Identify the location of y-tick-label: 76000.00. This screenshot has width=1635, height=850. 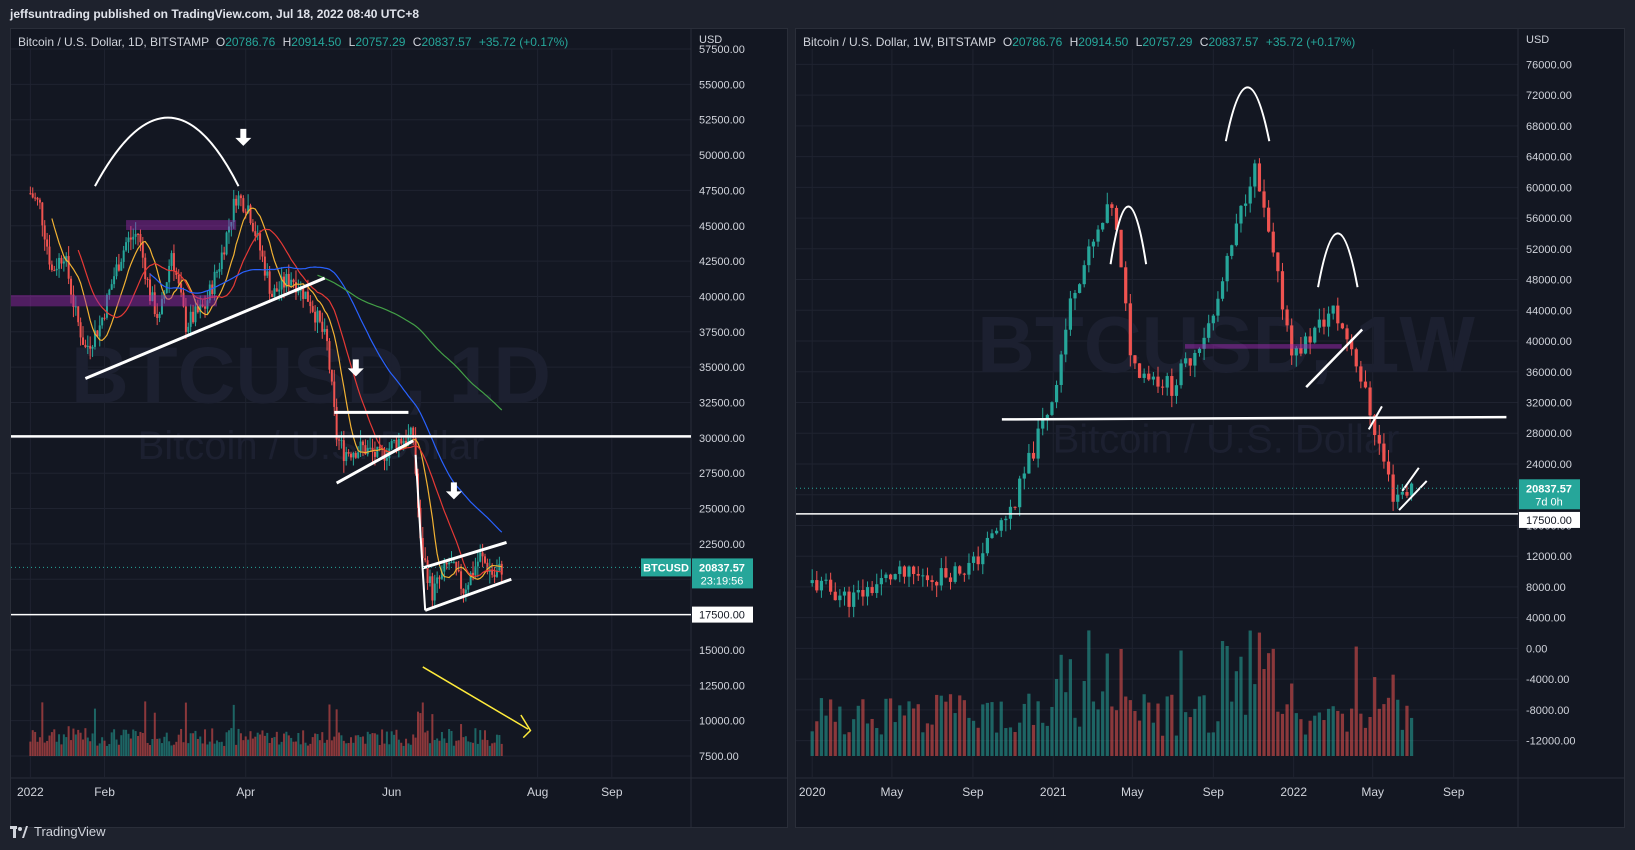
(1549, 65).